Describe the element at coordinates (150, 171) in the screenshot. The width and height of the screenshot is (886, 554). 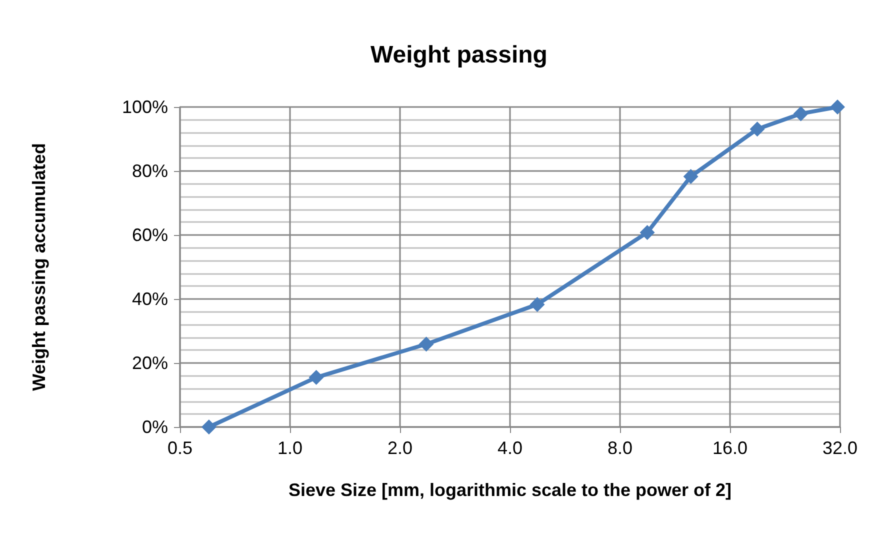
I see `y-tick-label: 80%` at that location.